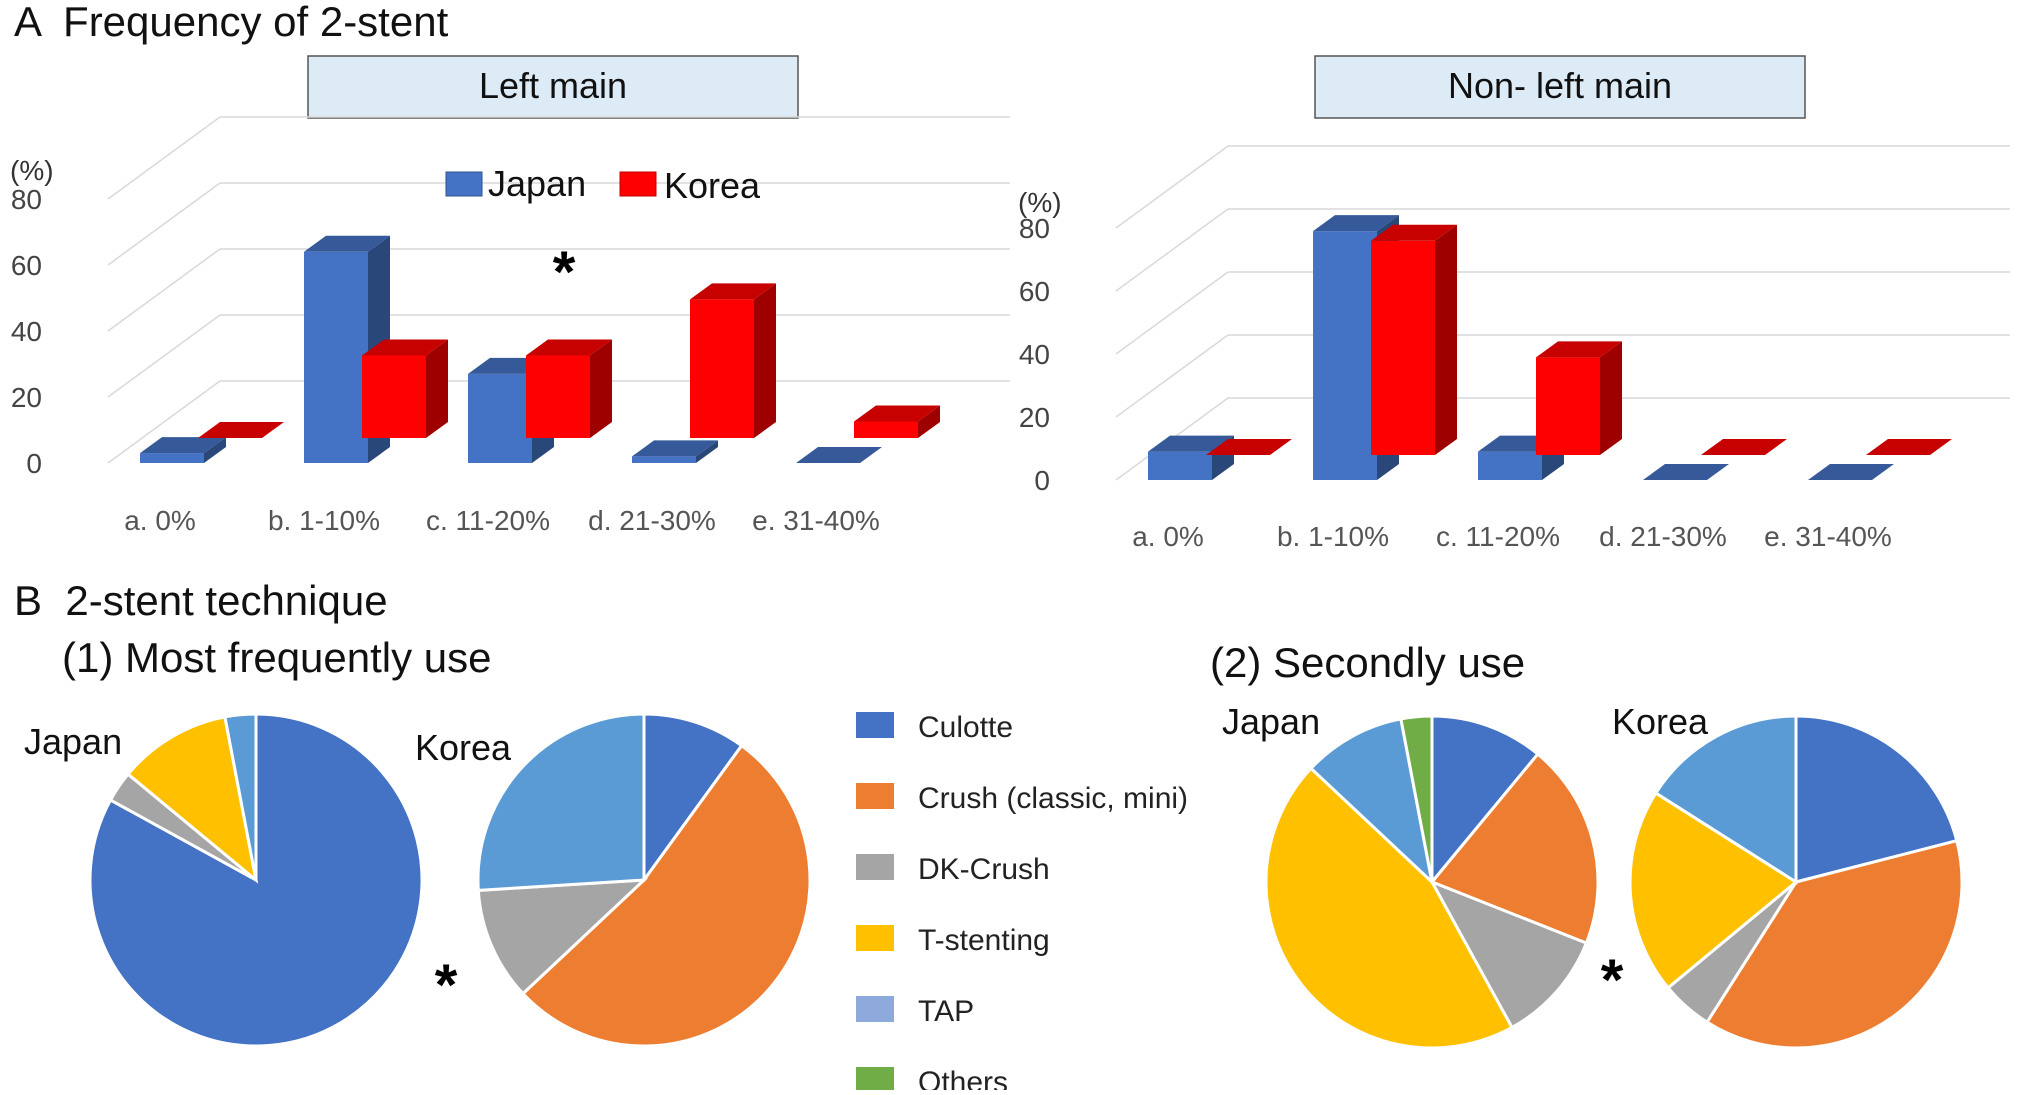 This screenshot has width=2030, height=1095. I want to click on panel-b-title: B 2-stent technique, so click(201, 600).